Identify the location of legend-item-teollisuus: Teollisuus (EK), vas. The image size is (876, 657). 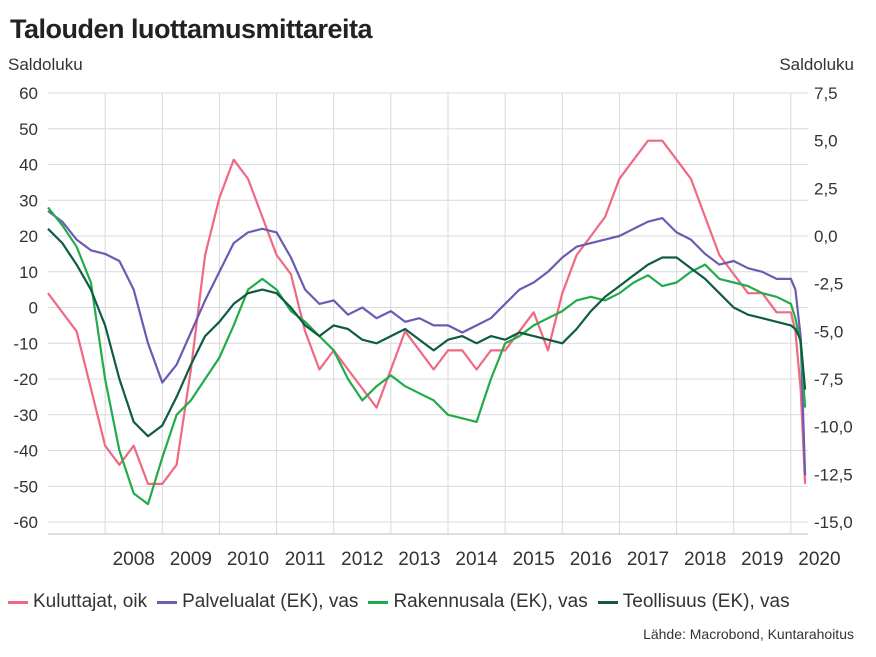
(693, 602).